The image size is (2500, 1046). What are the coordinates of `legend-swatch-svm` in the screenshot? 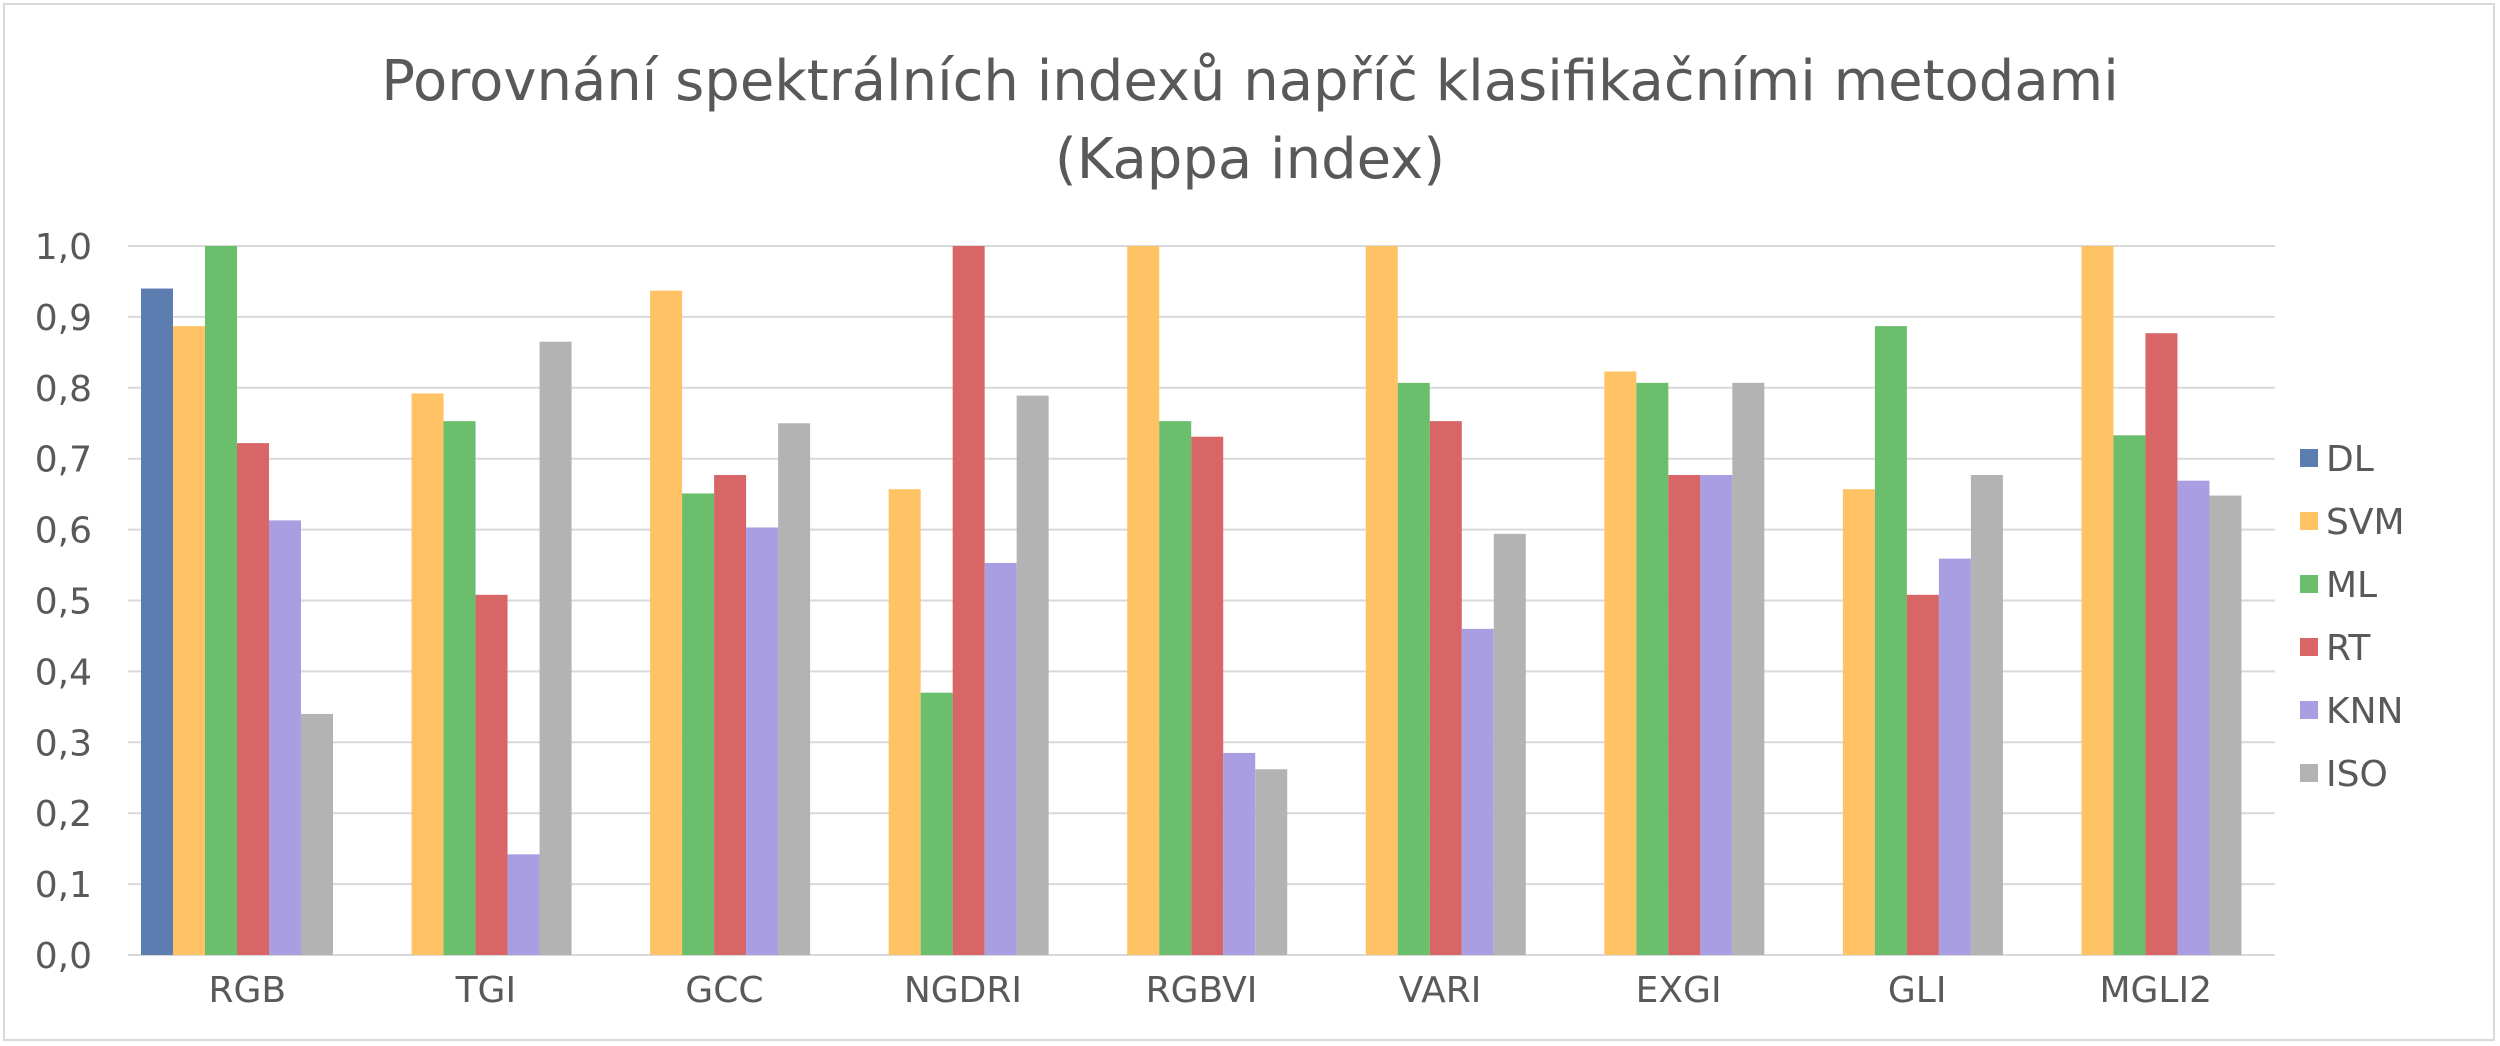 It's located at (2309, 521).